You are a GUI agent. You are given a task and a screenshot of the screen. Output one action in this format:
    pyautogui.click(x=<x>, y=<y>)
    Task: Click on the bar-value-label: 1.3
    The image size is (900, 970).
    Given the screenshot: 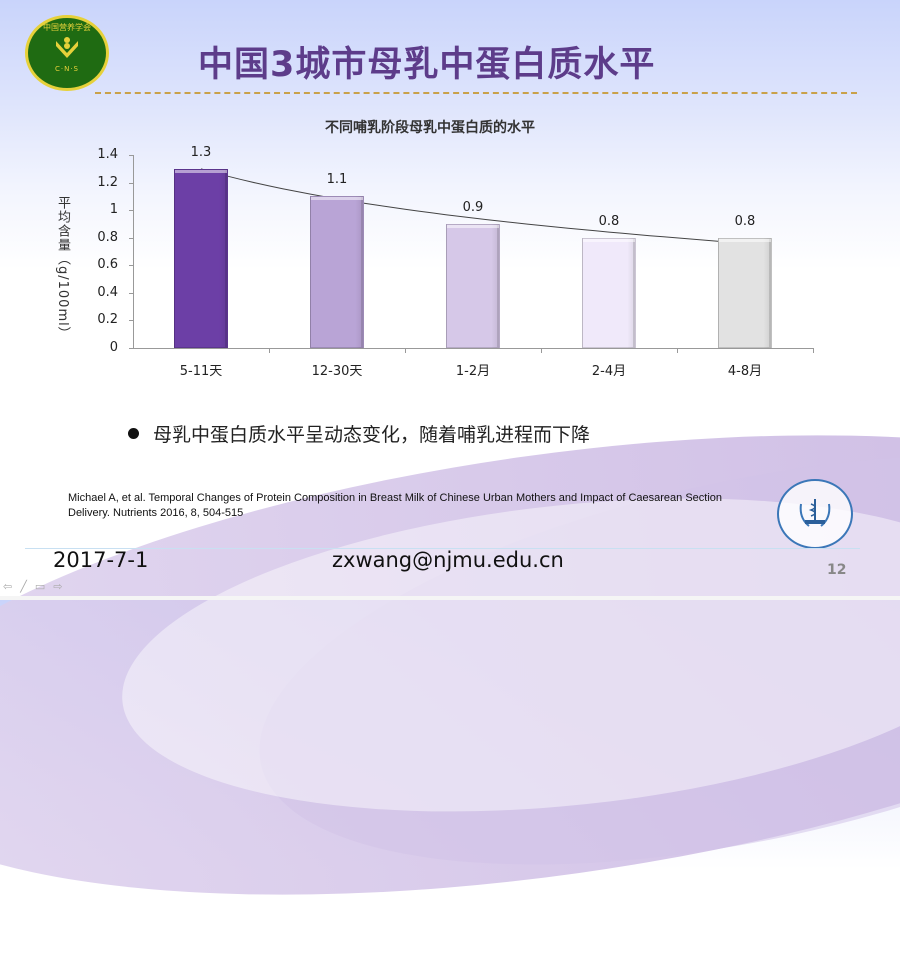 What is the action you would take?
    pyautogui.click(x=201, y=152)
    